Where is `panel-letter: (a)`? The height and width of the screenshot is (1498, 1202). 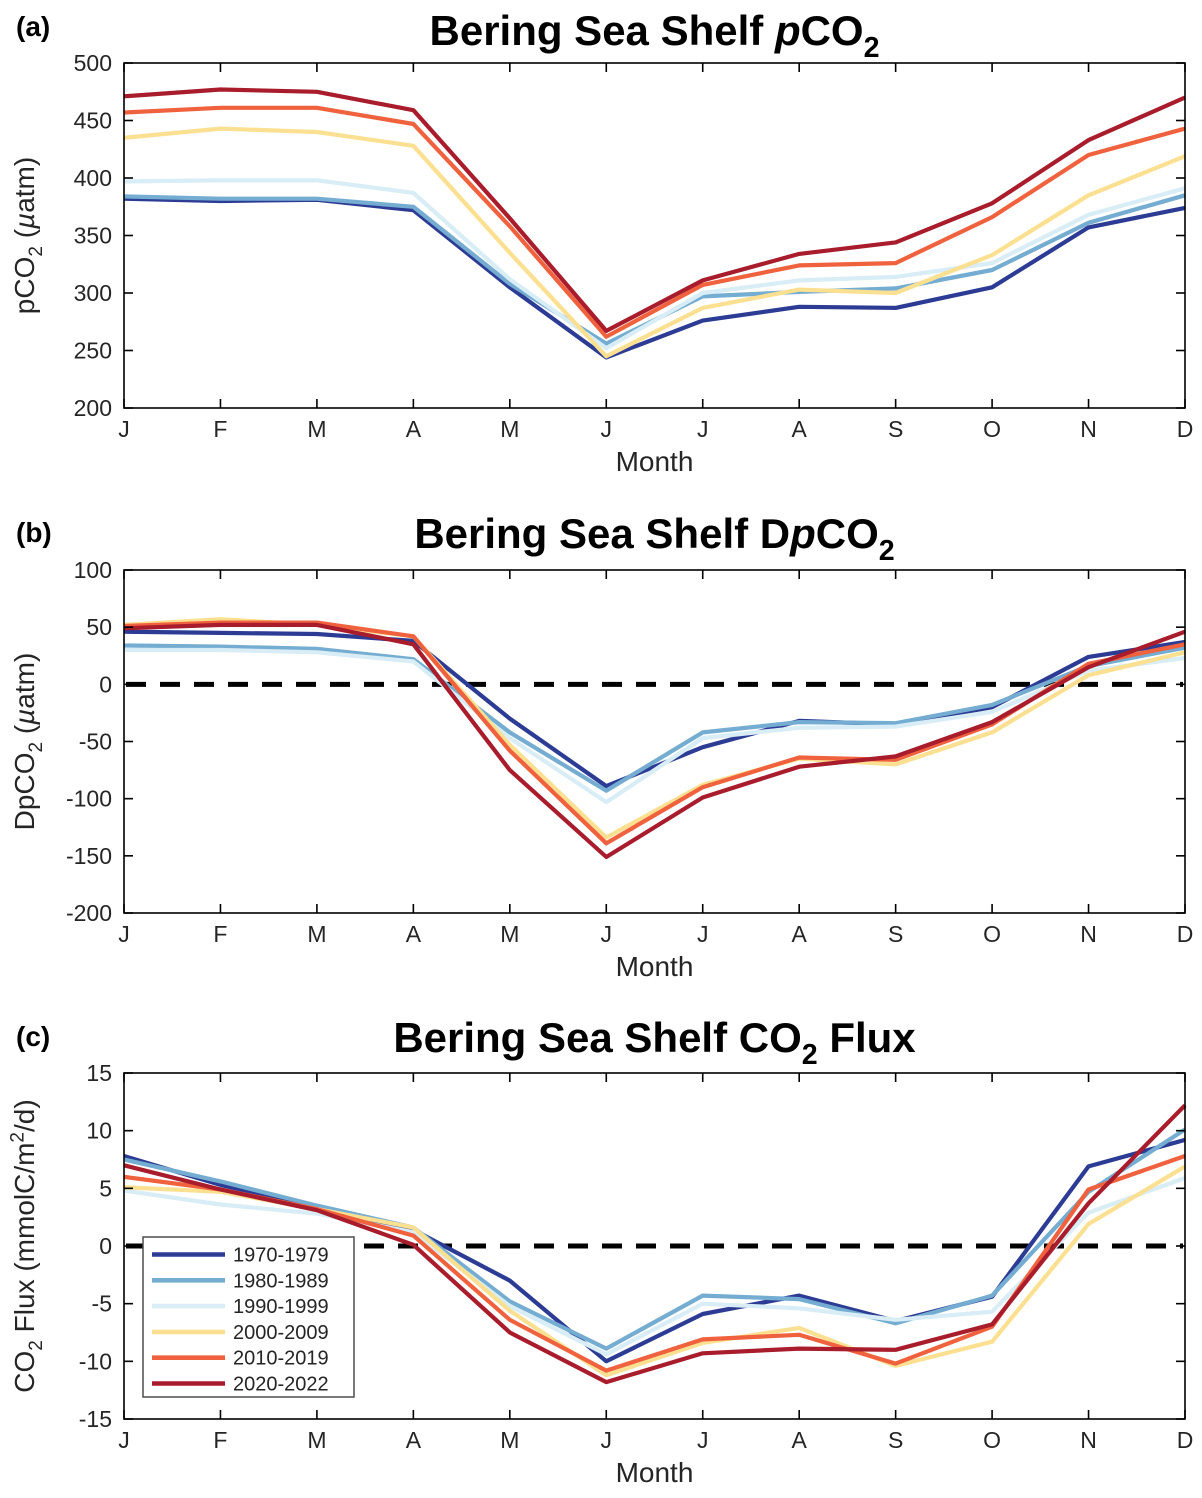
panel-letter: (a) is located at coordinates (33, 26).